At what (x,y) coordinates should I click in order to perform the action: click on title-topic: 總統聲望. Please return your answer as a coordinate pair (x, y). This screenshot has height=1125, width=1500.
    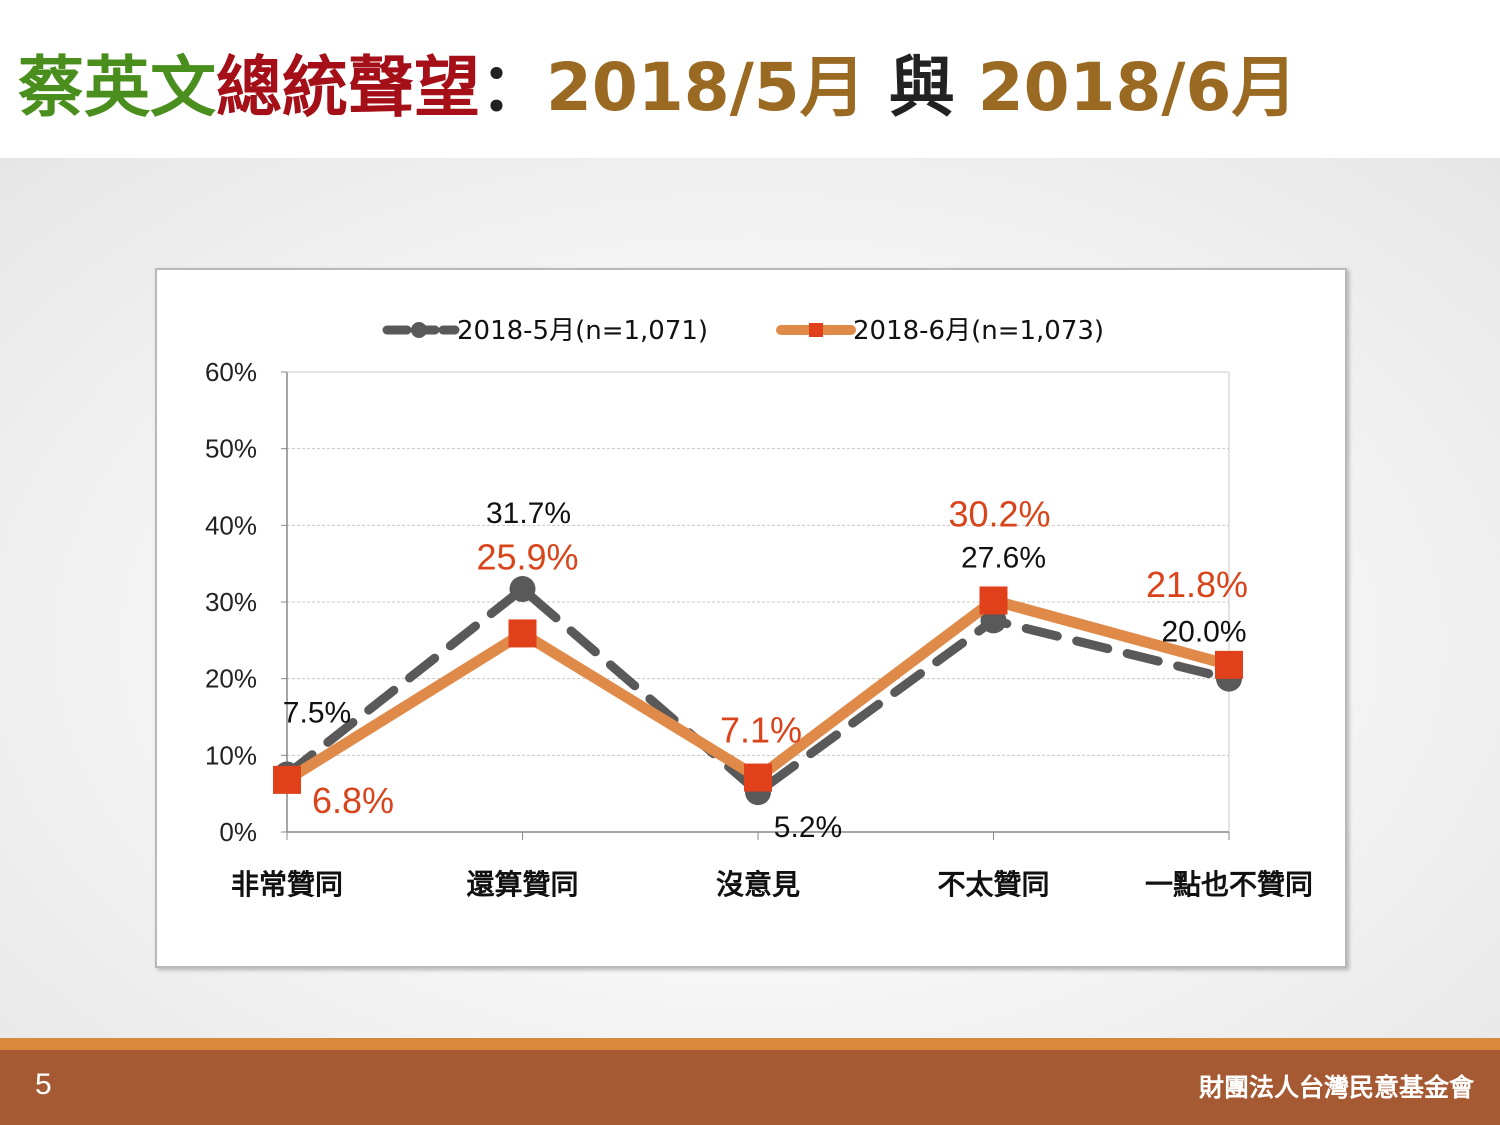
    Looking at the image, I should click on (348, 87).